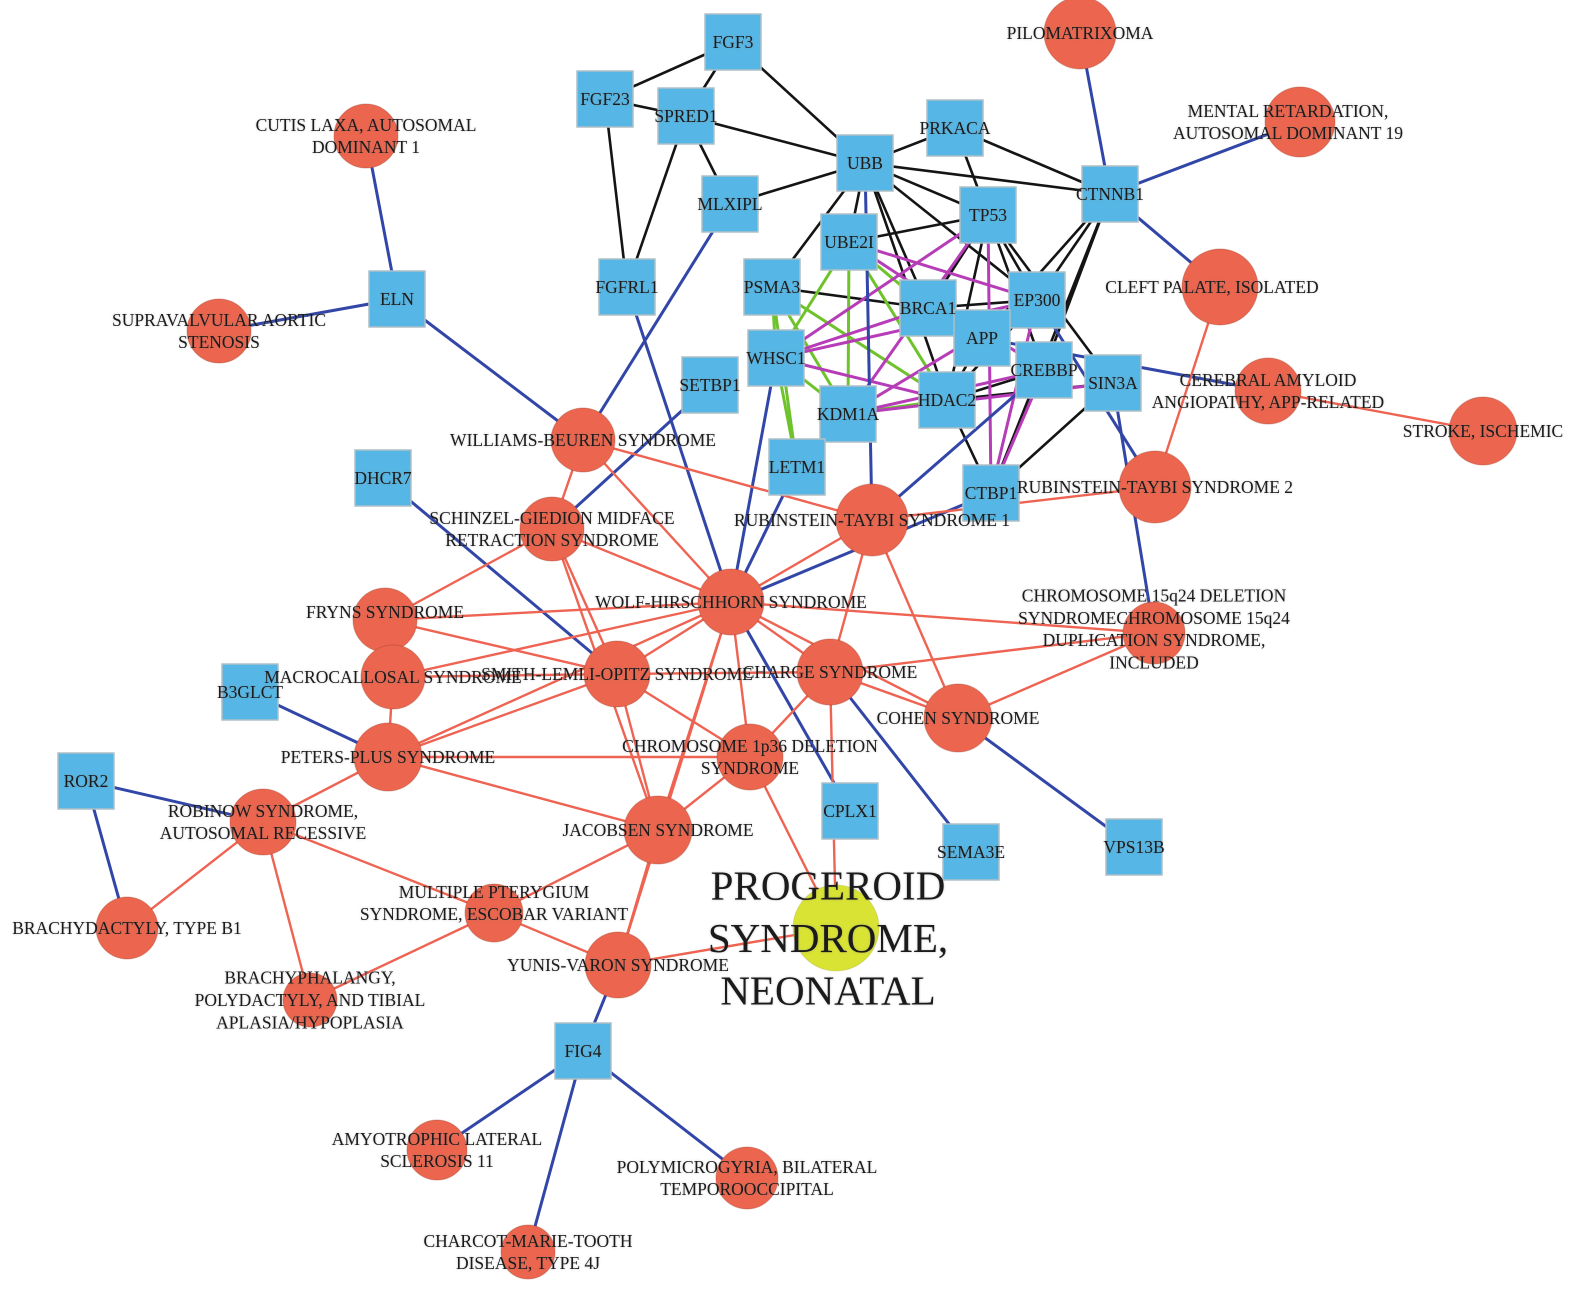  Describe the element at coordinates (658, 830) in the screenshot. I see `disease-node-jacobsen` at that location.